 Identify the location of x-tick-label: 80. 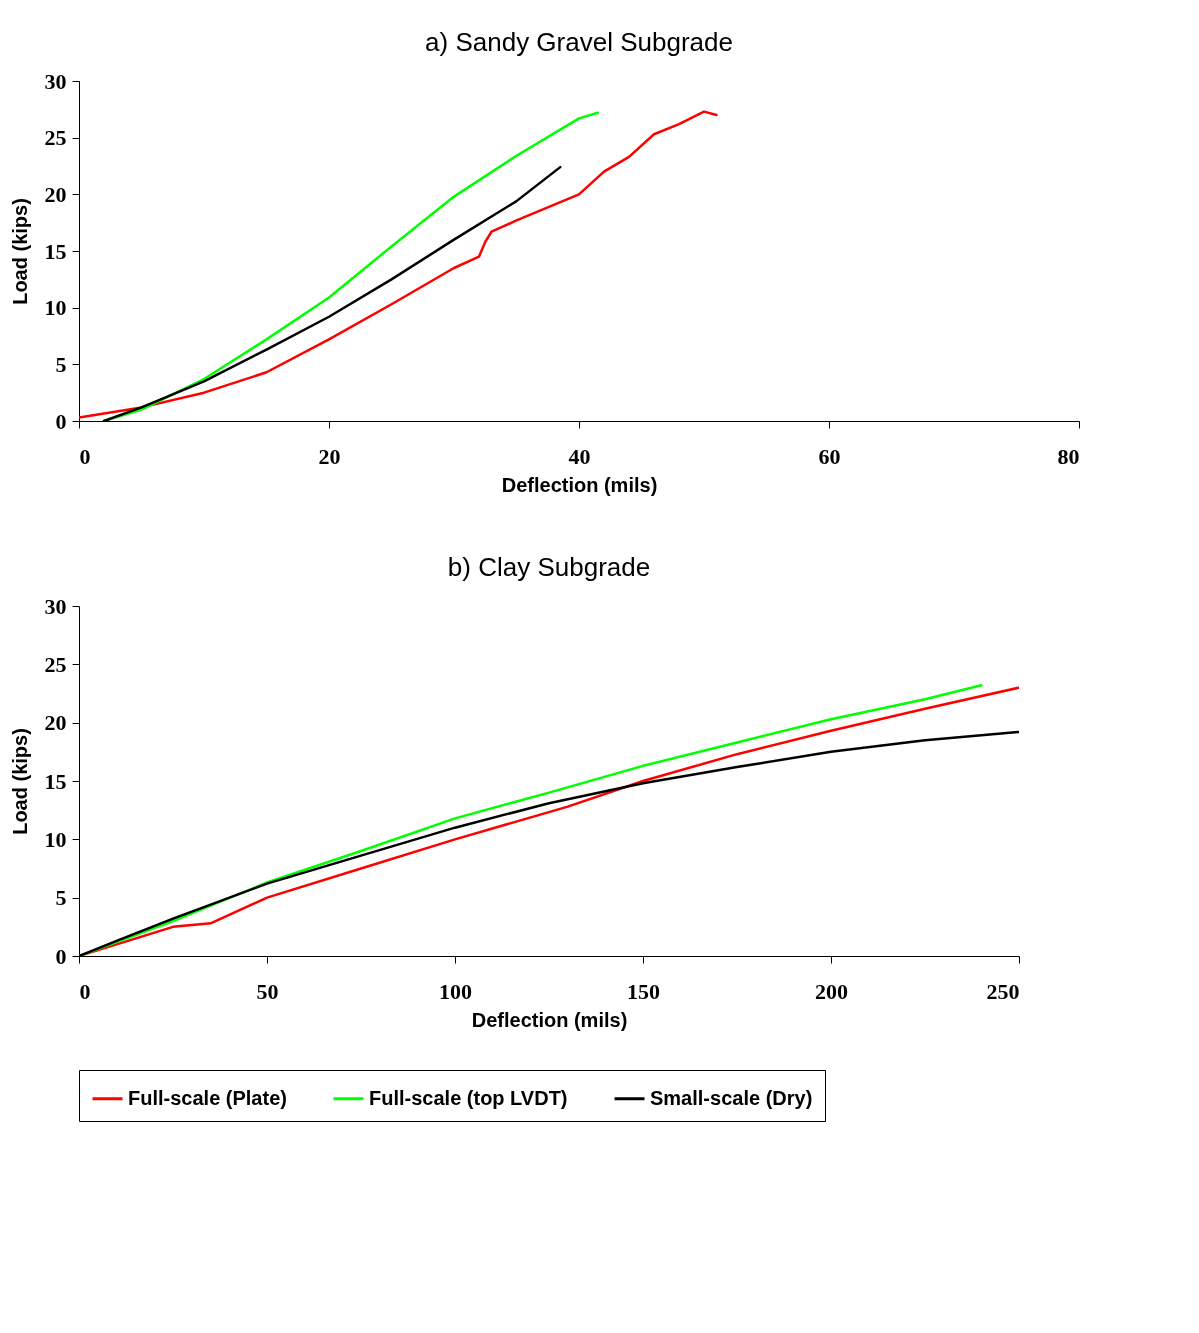
(1068, 456).